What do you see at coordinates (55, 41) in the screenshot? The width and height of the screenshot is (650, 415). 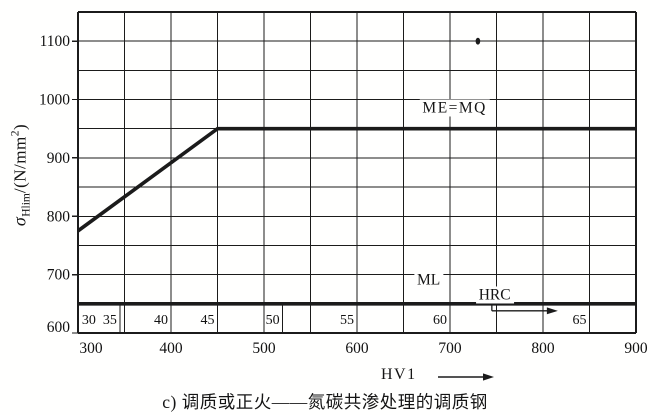 I see `y-tick-label: 1100` at bounding box center [55, 41].